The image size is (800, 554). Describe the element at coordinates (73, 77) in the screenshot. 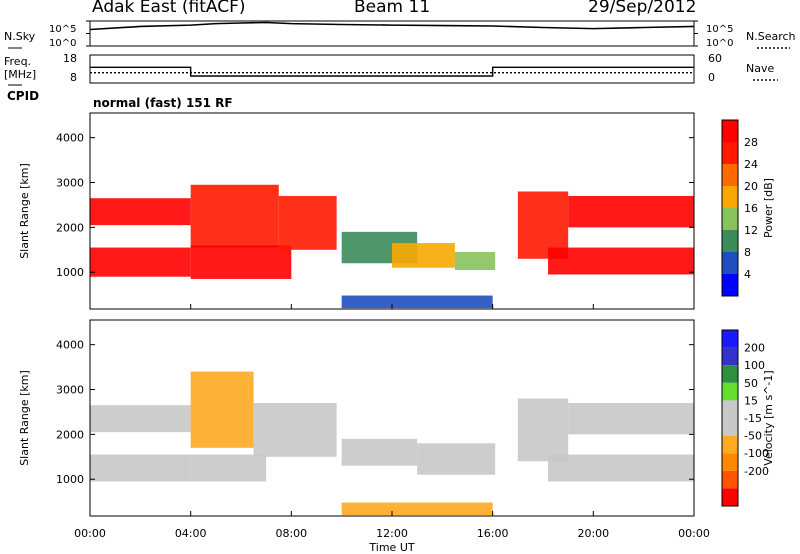

I see `freq-tick-bottom: 8` at that location.